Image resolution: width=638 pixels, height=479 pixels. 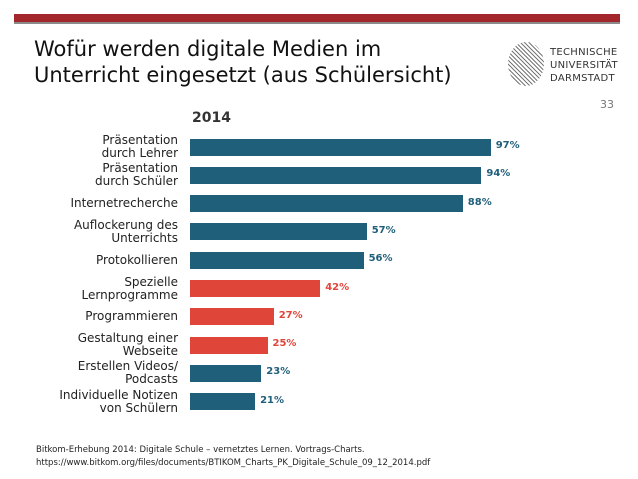 I want to click on value-label: 97%, so click(x=507, y=145).